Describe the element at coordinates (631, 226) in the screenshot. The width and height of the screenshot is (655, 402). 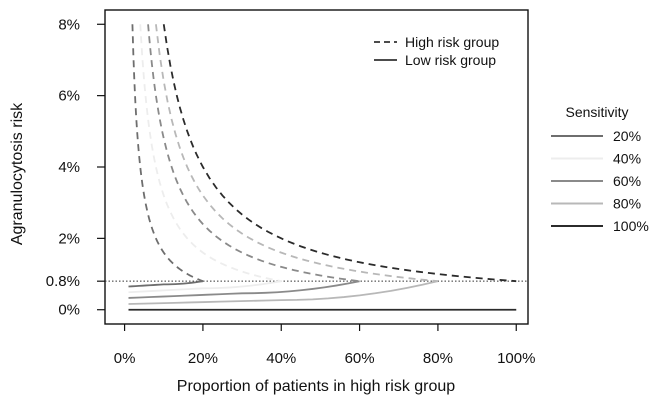
I see `sensitivity-label: 100%` at that location.